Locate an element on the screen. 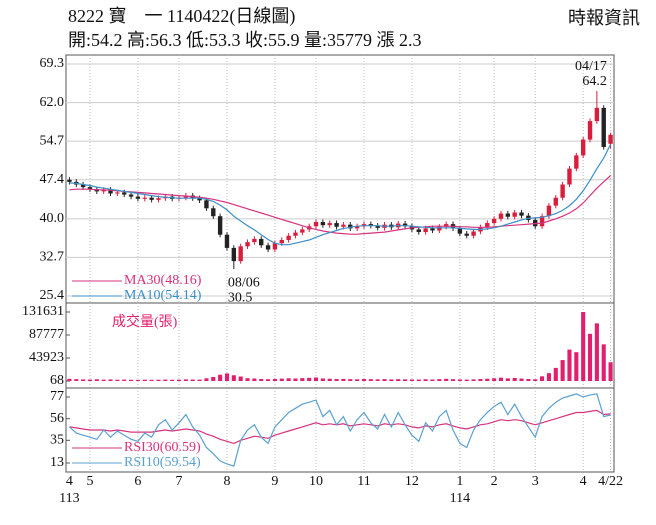  y-tick-label: 40.0 is located at coordinates (52, 218).